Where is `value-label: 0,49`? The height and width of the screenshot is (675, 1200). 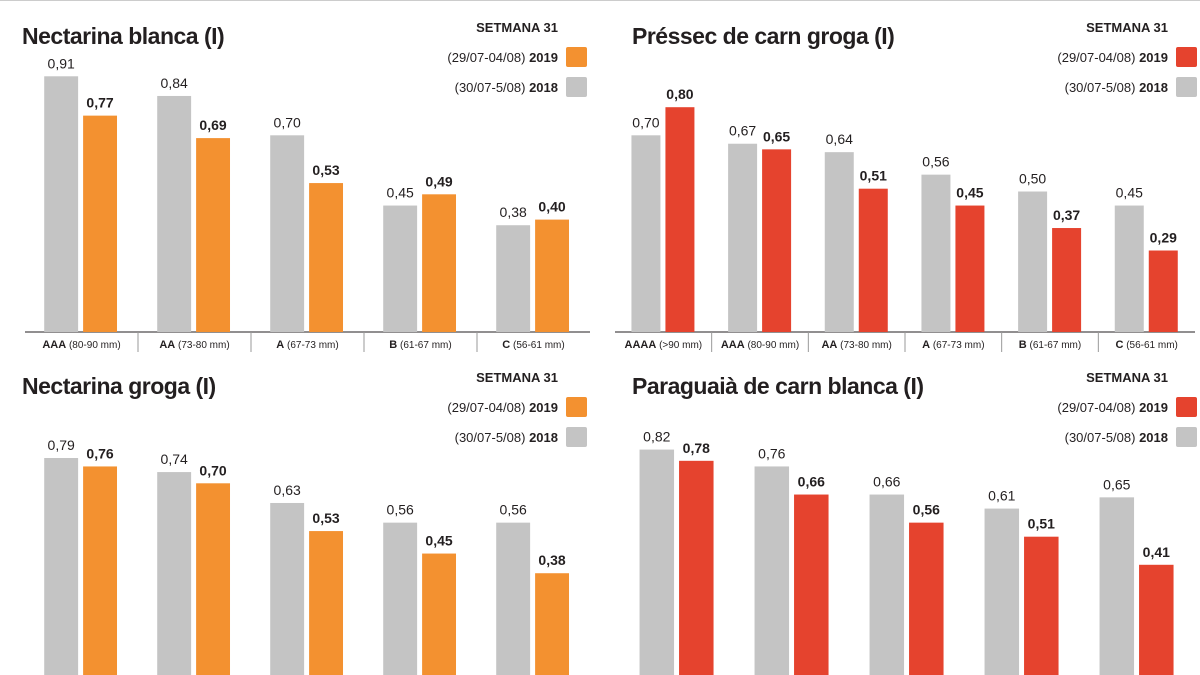 value-label: 0,49 is located at coordinates (438, 181).